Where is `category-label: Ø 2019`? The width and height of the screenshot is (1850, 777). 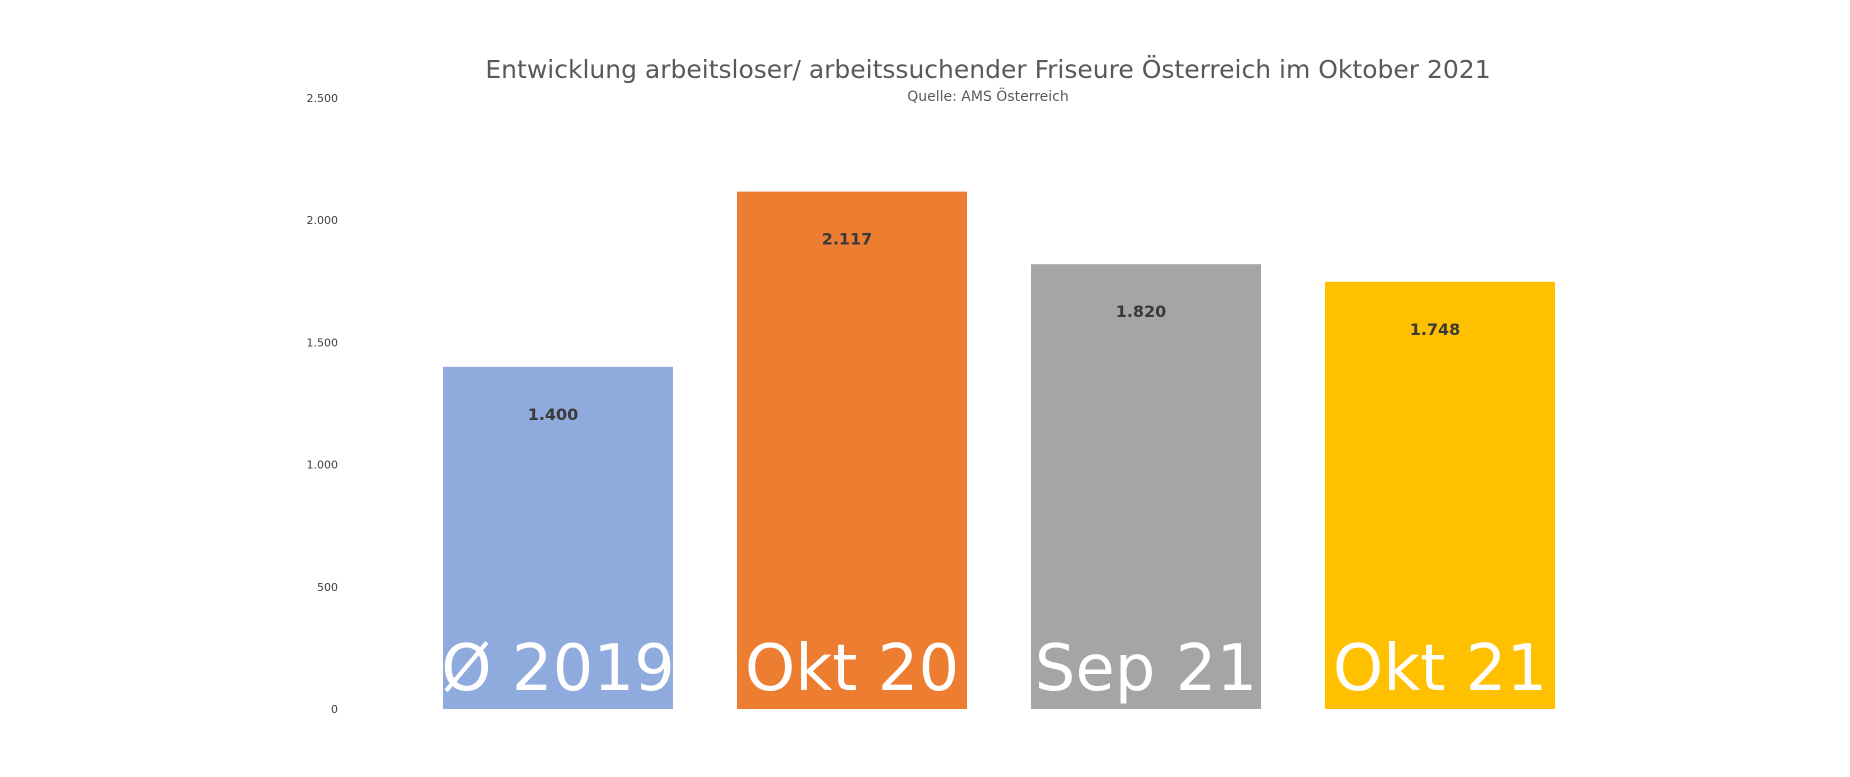 category-label: Ø 2019 is located at coordinates (558, 669).